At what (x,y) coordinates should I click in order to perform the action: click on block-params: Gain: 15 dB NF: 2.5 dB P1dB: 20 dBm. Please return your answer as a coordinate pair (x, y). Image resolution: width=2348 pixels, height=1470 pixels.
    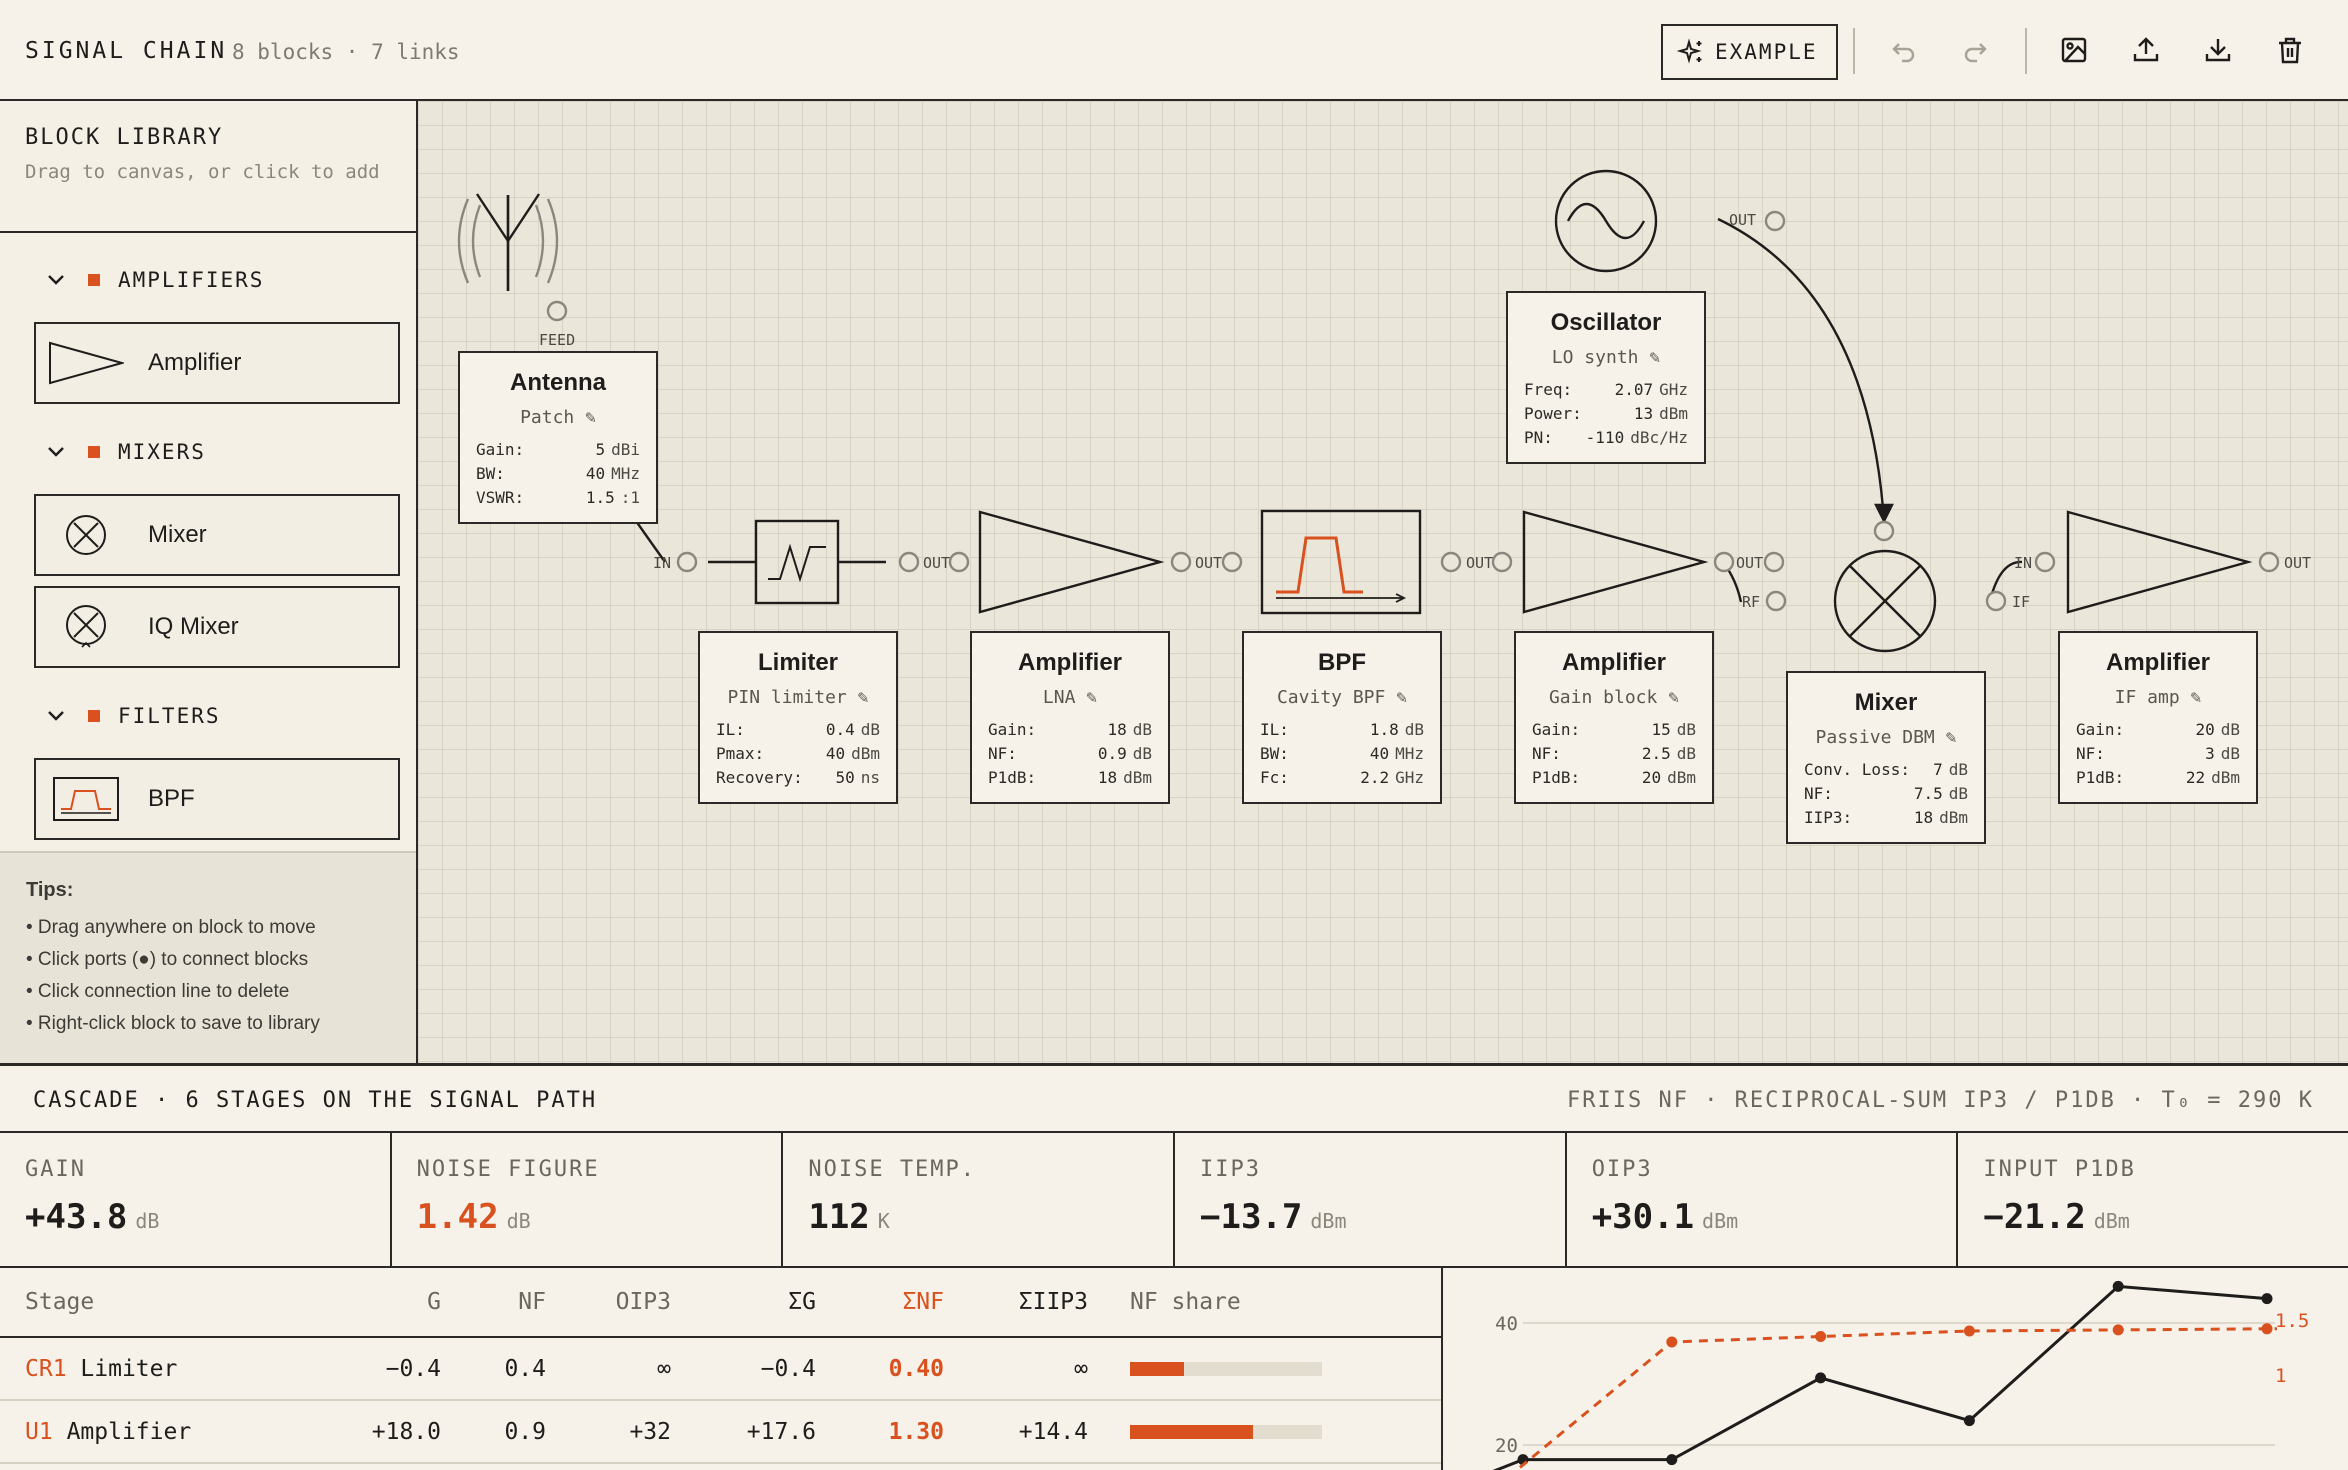
    Looking at the image, I should click on (1614, 753).